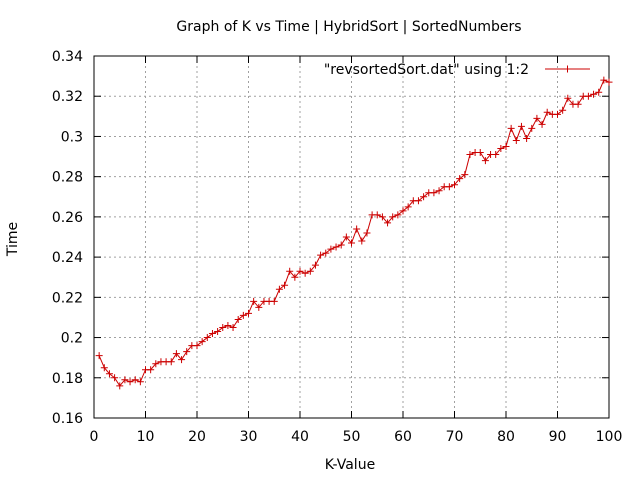 Image resolution: width=640 pixels, height=485 pixels. I want to click on y-tick-label: 0.22, so click(67, 298).